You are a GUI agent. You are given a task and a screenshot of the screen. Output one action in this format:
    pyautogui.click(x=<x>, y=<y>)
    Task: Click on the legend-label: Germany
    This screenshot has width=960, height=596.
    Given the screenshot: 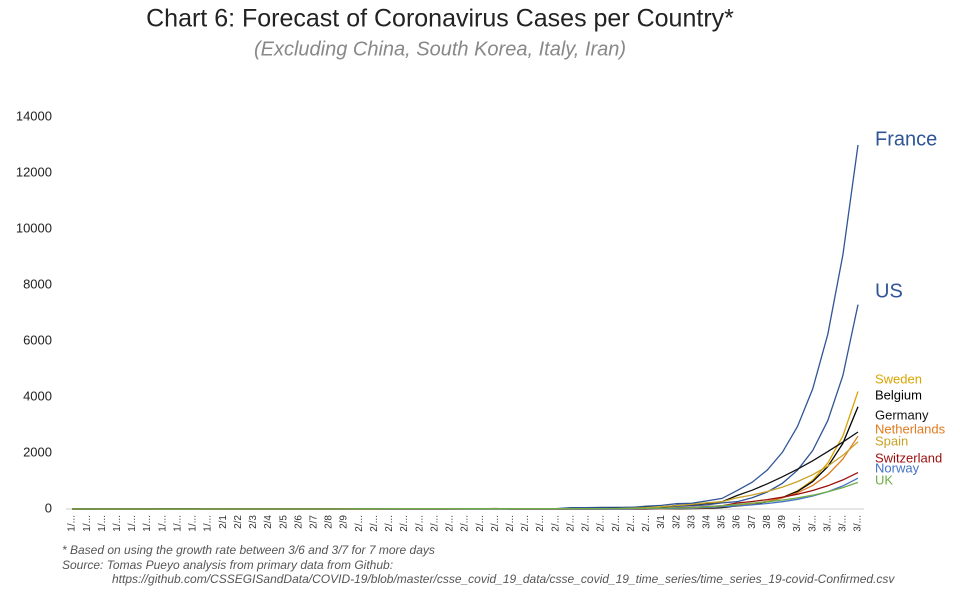 What is the action you would take?
    pyautogui.click(x=902, y=414)
    